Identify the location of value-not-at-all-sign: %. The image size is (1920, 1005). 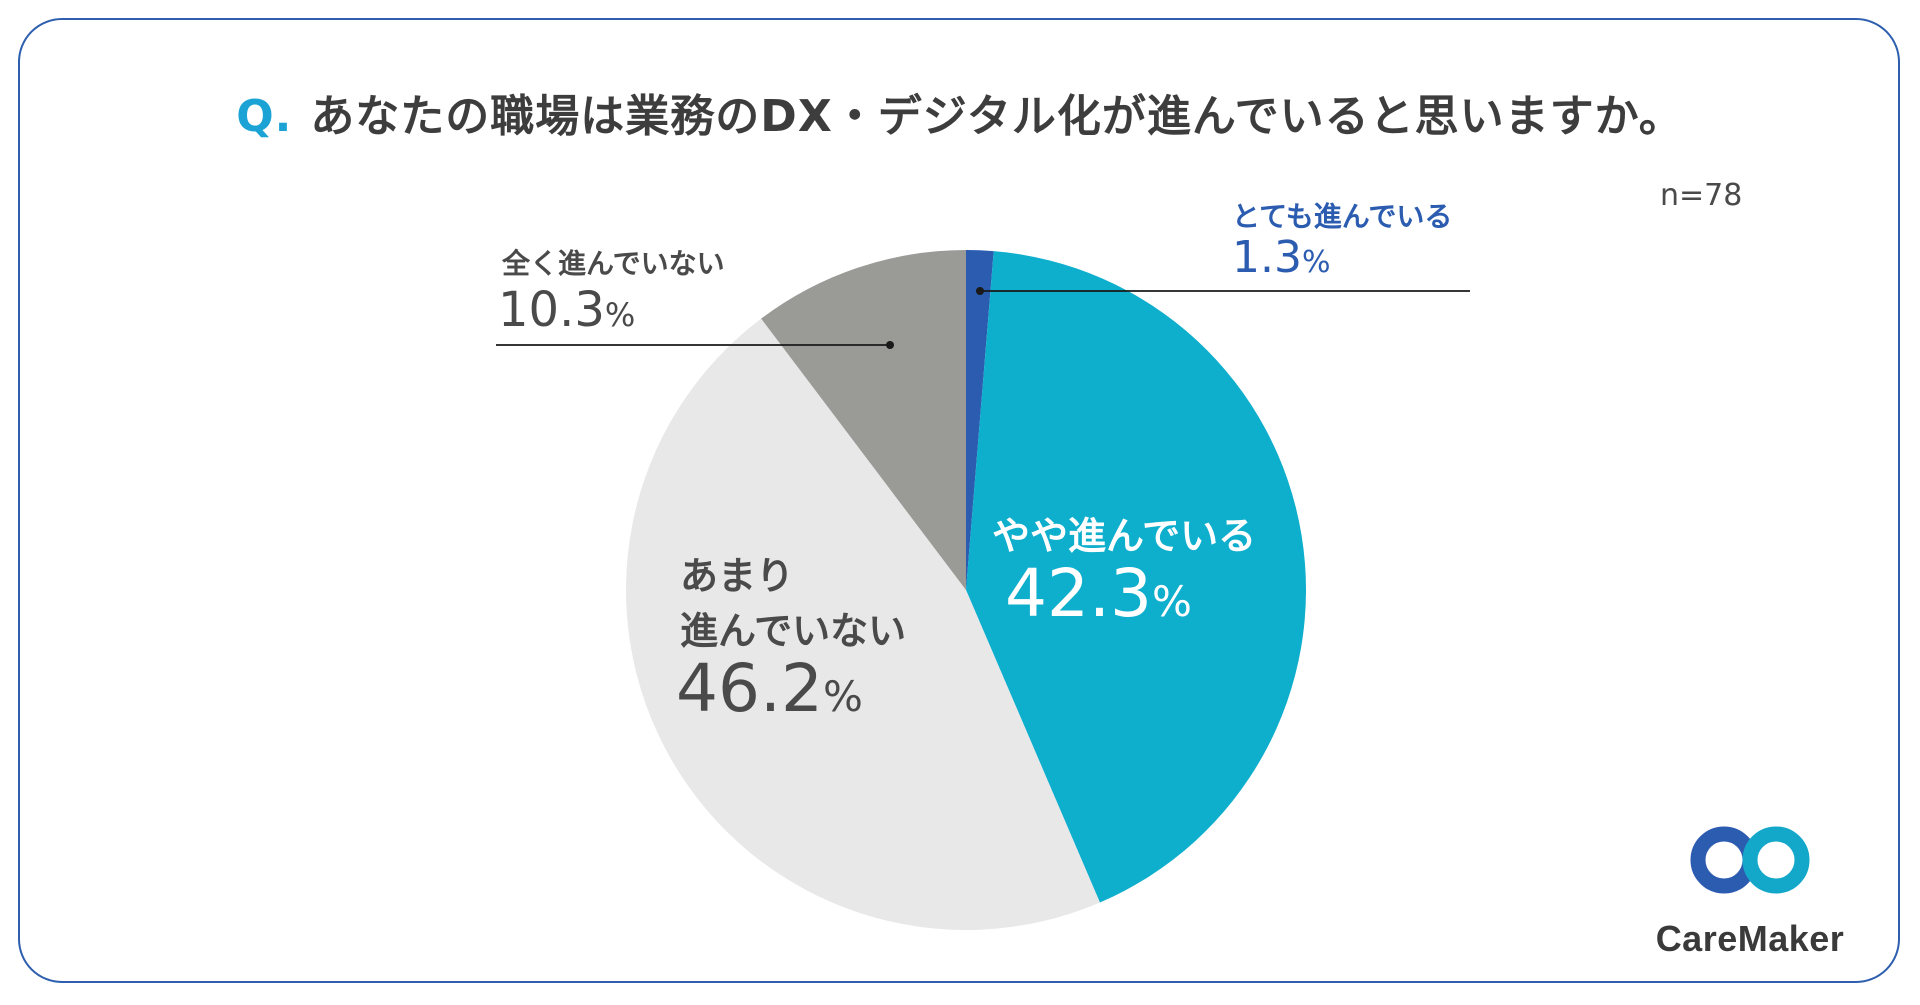
(620, 315).